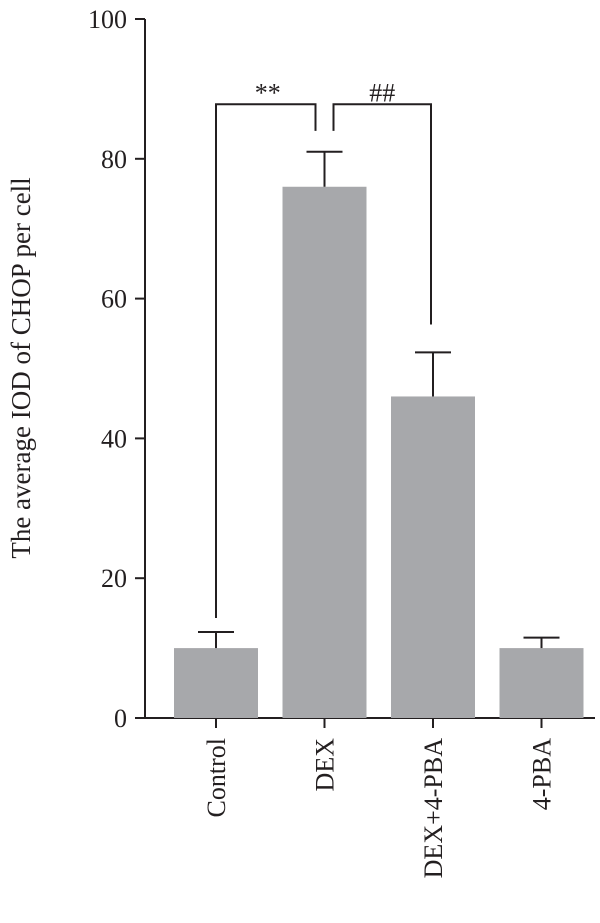 This screenshot has height=923, width=600. What do you see at coordinates (433, 808) in the screenshot?
I see `x-category-label: DEX+4-PBA` at bounding box center [433, 808].